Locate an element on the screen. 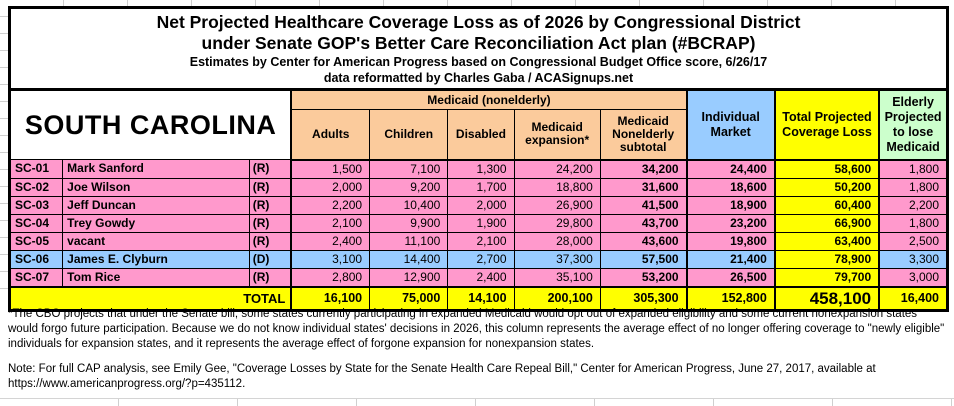  adults-value: 3,100 is located at coordinates (330, 259).